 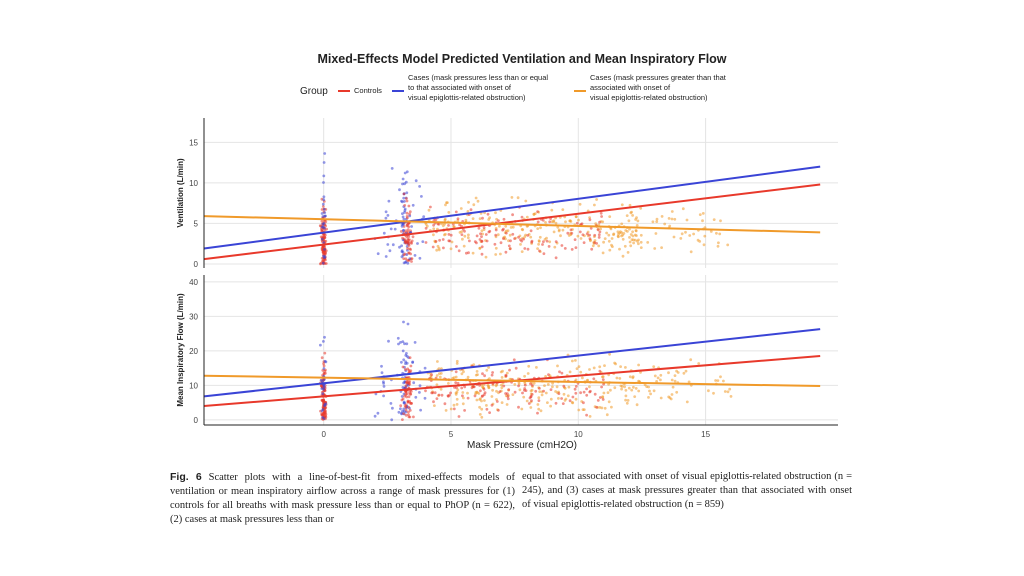 I want to click on y-tick-label: 40, so click(x=193, y=282).